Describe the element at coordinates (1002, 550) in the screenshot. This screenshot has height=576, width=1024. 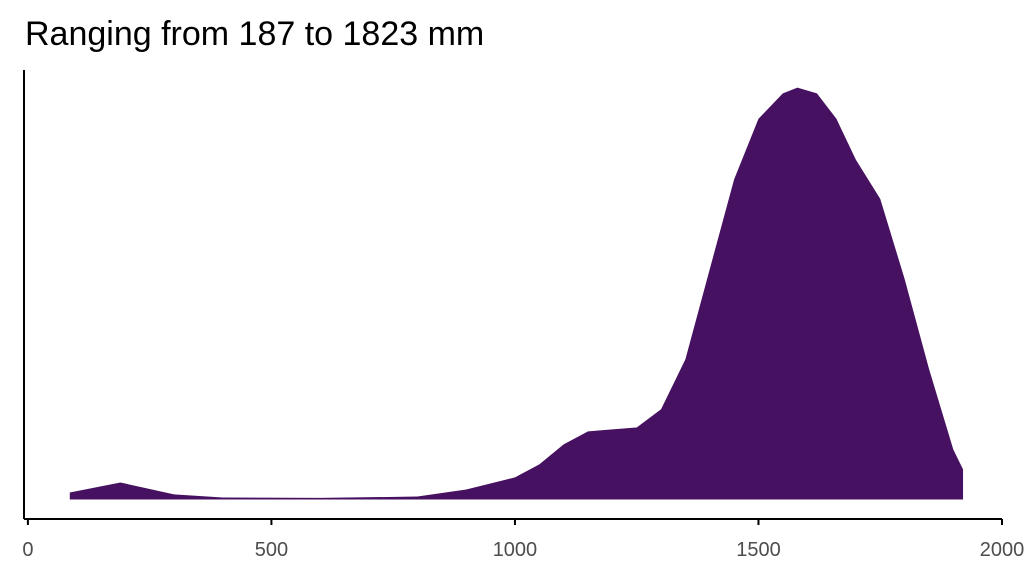
I see `x-tick-label: 2000` at that location.